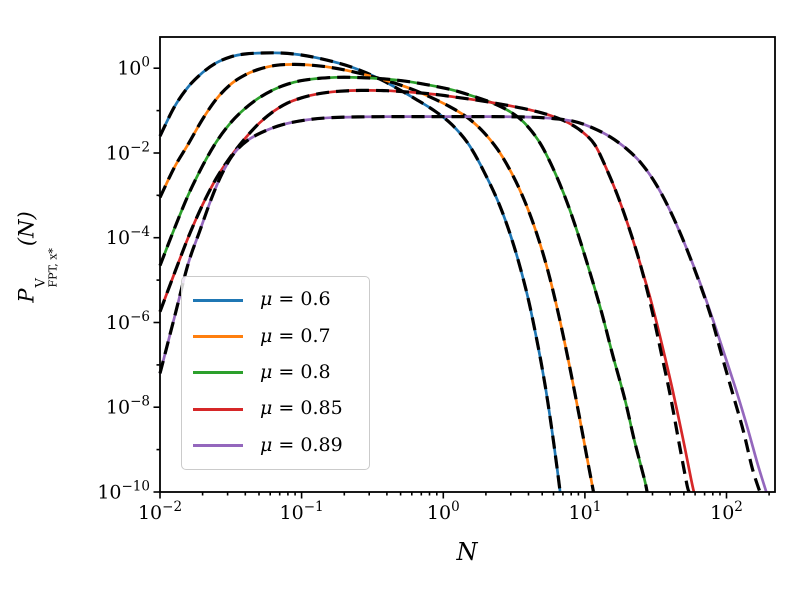 The width and height of the screenshot is (800, 600). Describe the element at coordinates (26, 229) in the screenshot. I see `y-axis-label-argument: (N)` at that location.